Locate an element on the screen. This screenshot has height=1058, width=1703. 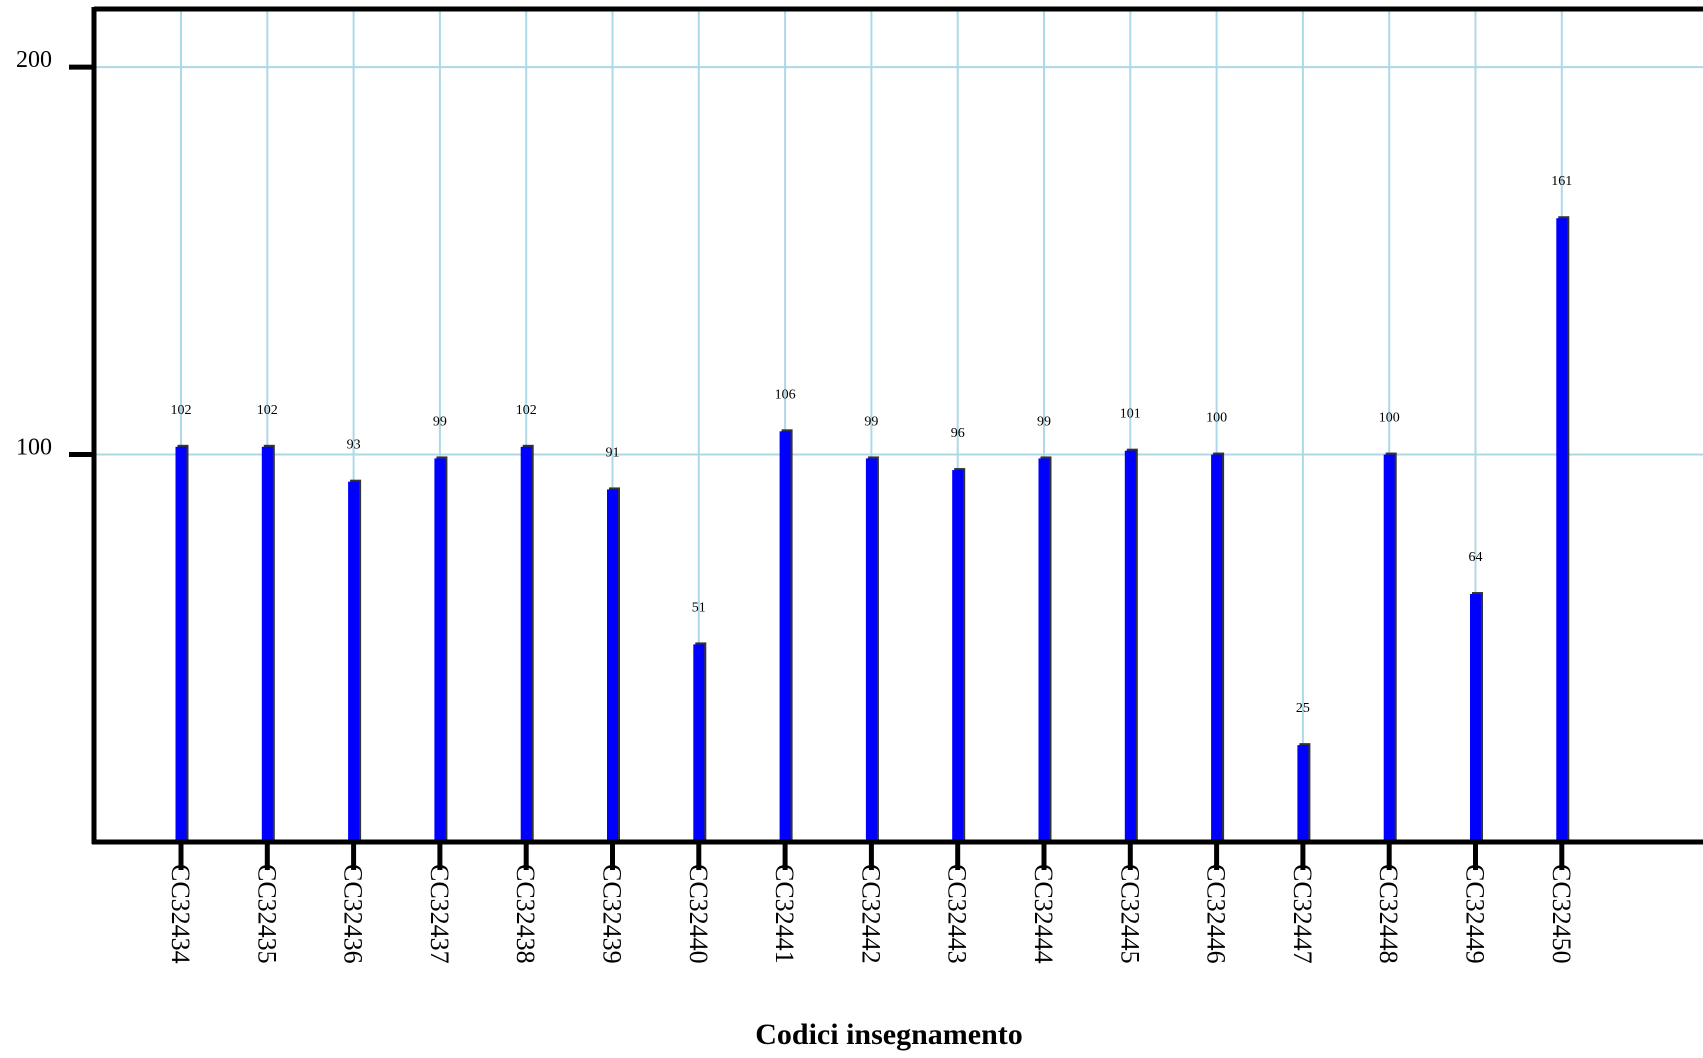
x-tick-label: CC32438 is located at coordinates (525, 914).